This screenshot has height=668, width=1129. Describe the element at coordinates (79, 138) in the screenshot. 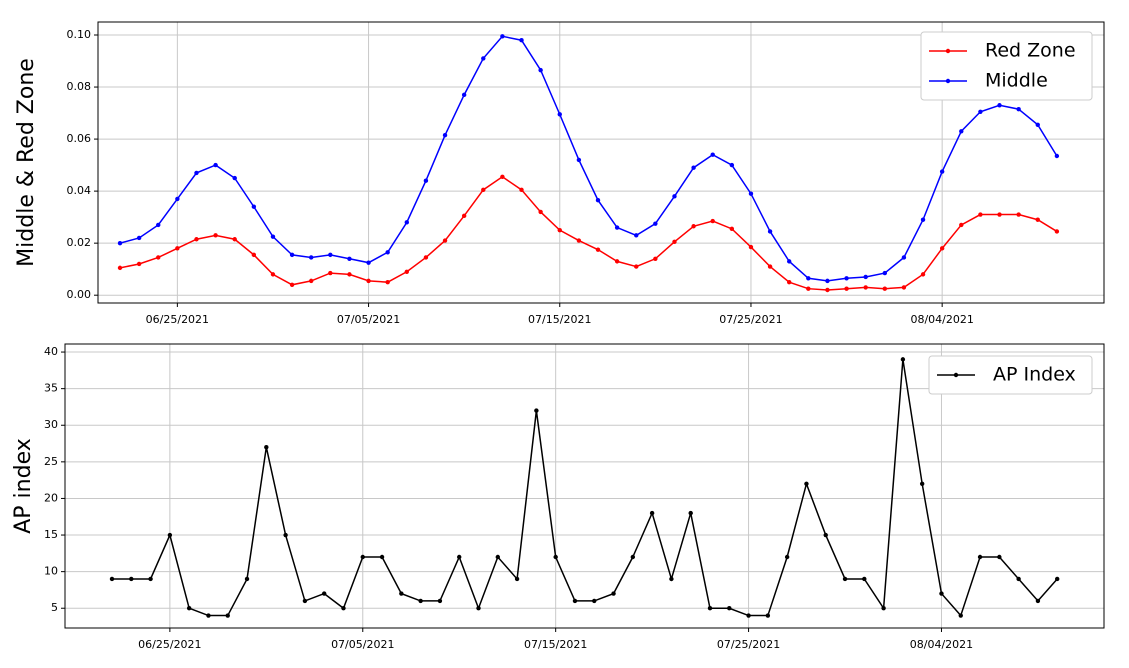

I see `y-tick-label: 0.06` at that location.